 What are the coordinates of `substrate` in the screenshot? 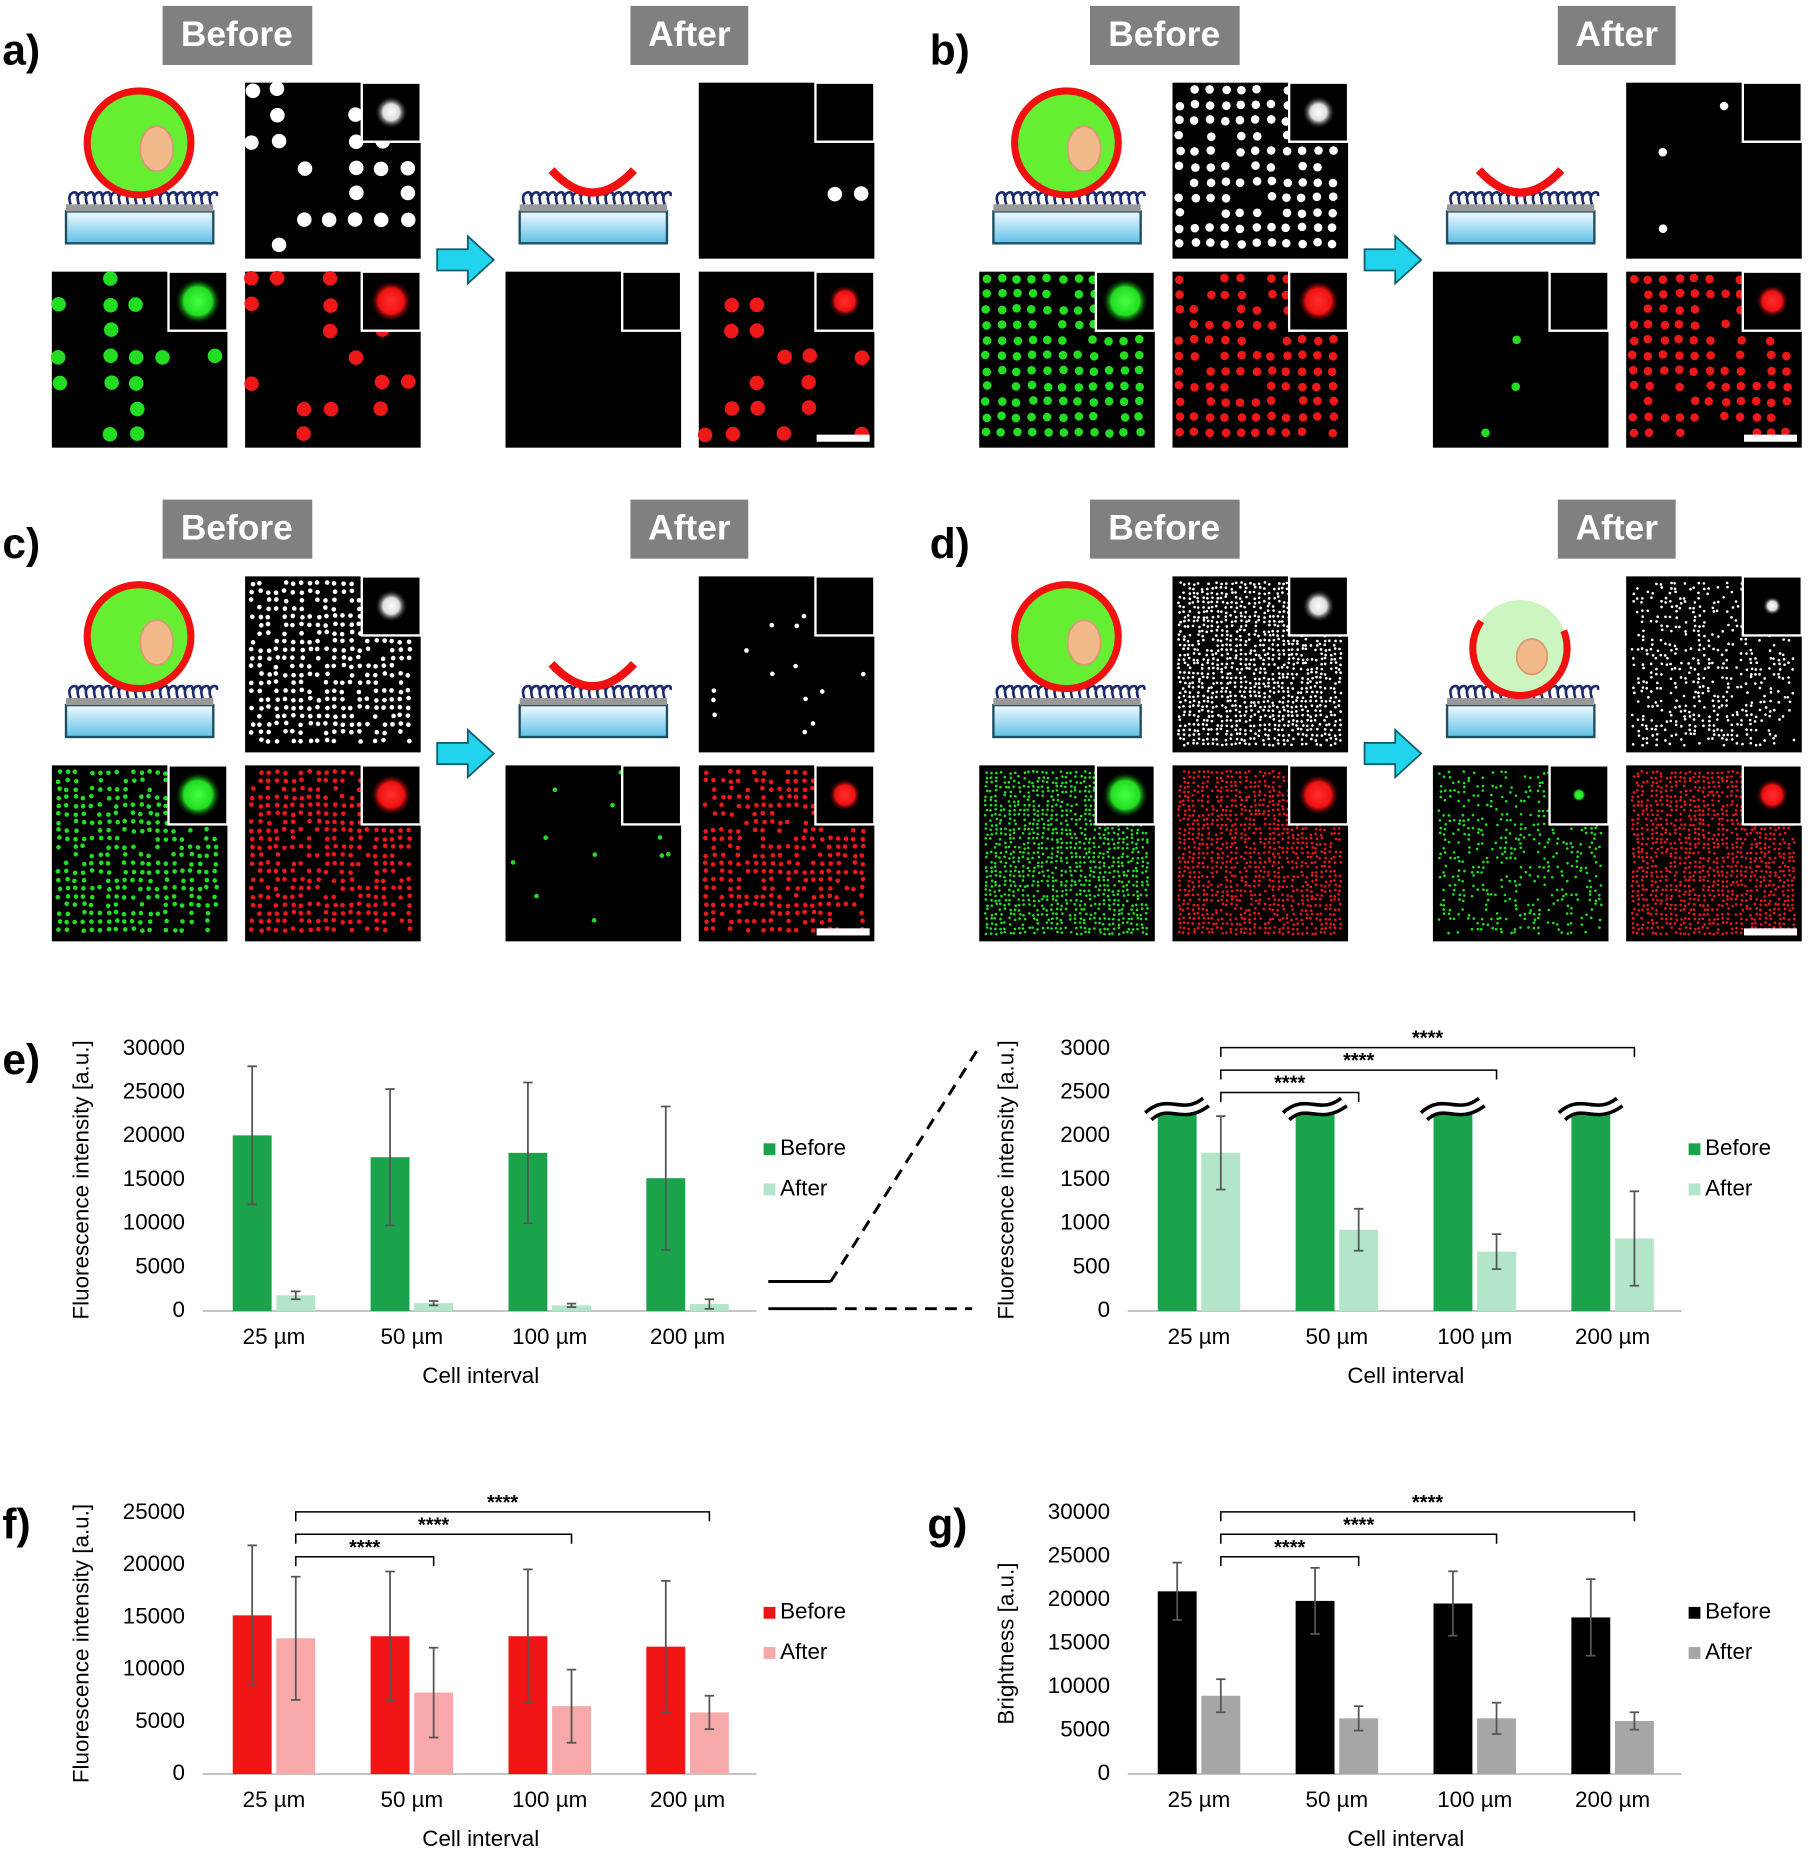 It's located at (593, 721).